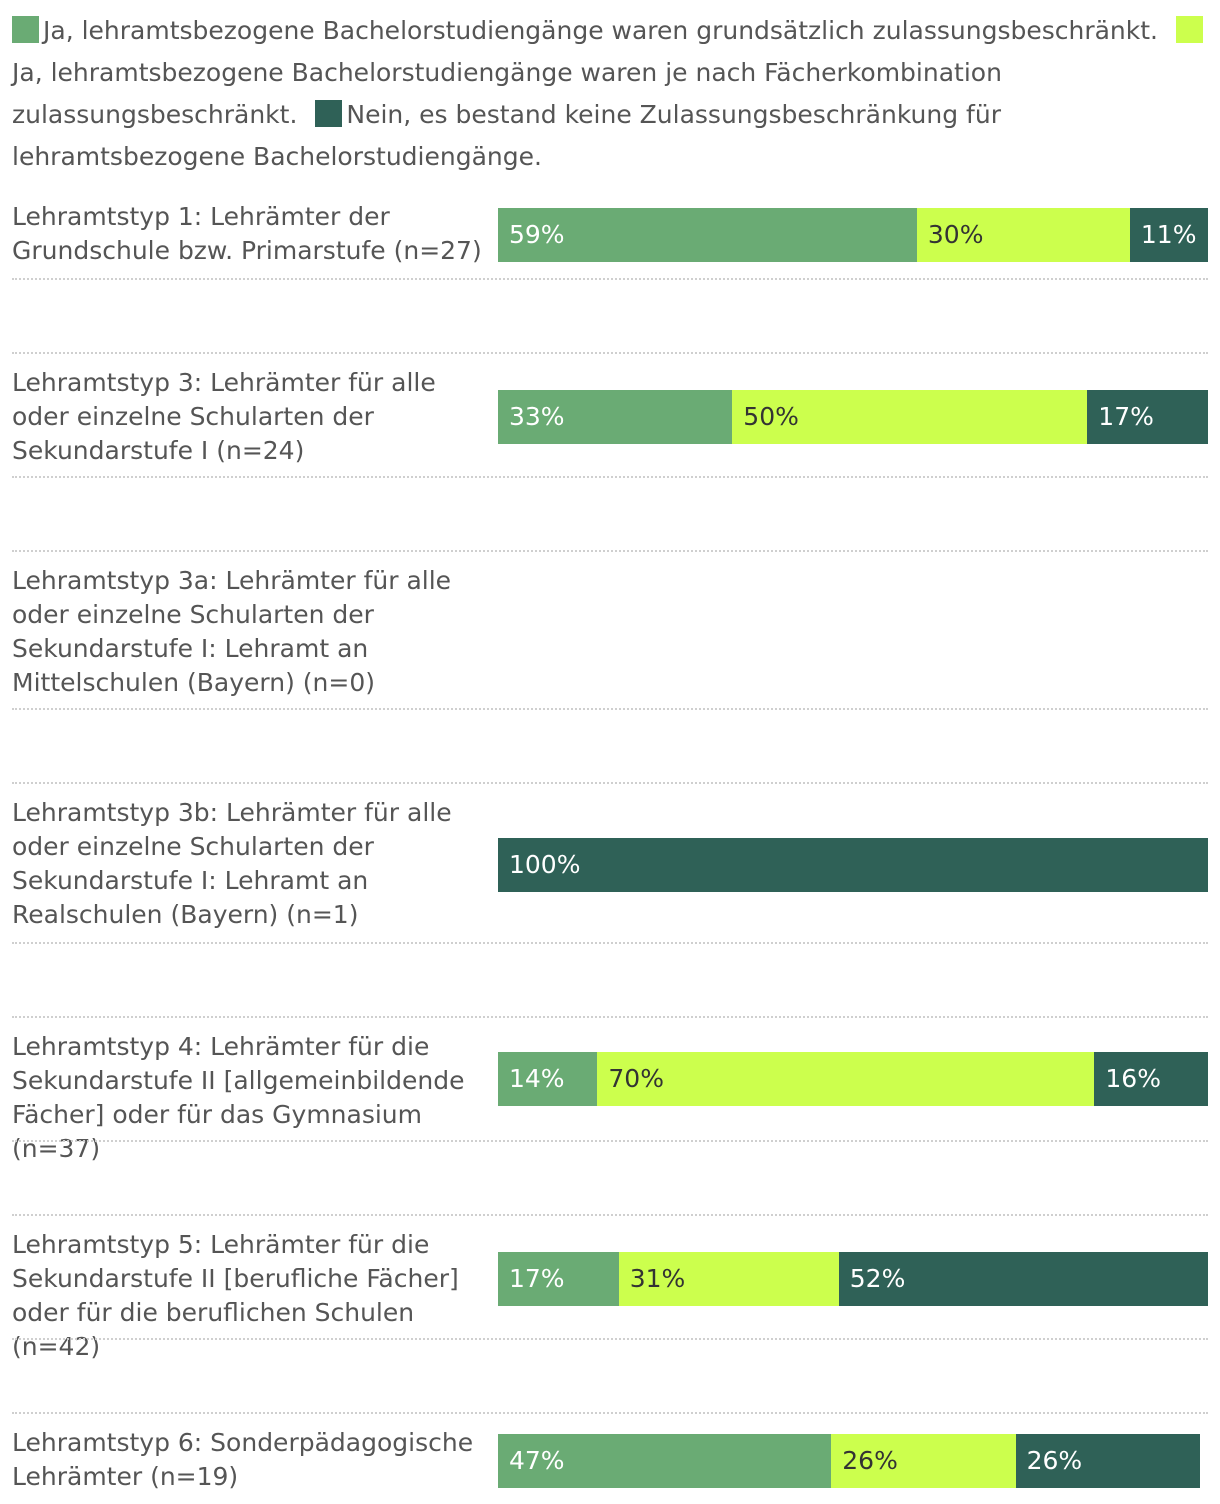 This screenshot has height=1504, width=1220. I want to click on bar-segment-keine-beschraenkung: 100%, so click(853, 865).